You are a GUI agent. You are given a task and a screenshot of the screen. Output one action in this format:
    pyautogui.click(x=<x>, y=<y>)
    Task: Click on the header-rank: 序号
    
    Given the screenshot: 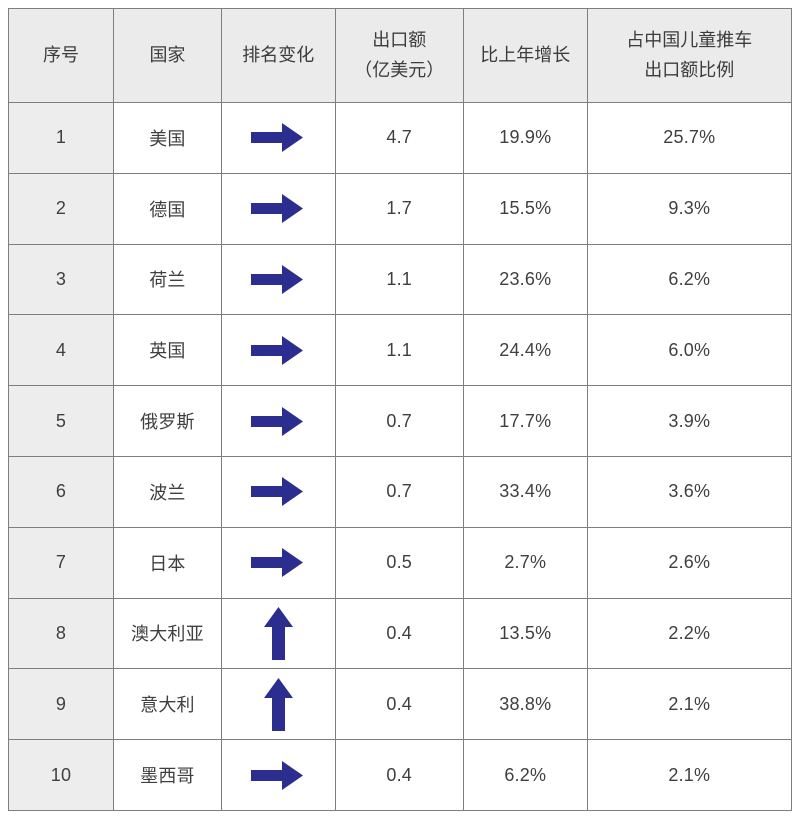 What is the action you would take?
    pyautogui.click(x=61, y=55)
    